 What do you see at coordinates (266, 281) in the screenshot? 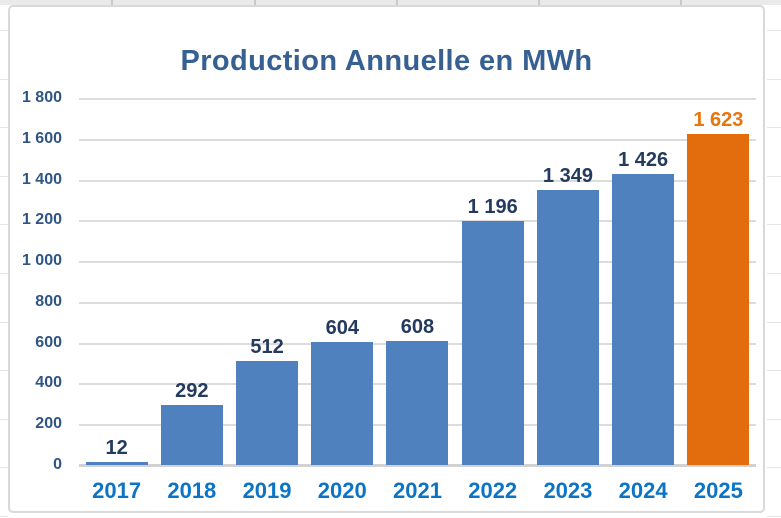
I see `bar-slot-2019: 512` at bounding box center [266, 281].